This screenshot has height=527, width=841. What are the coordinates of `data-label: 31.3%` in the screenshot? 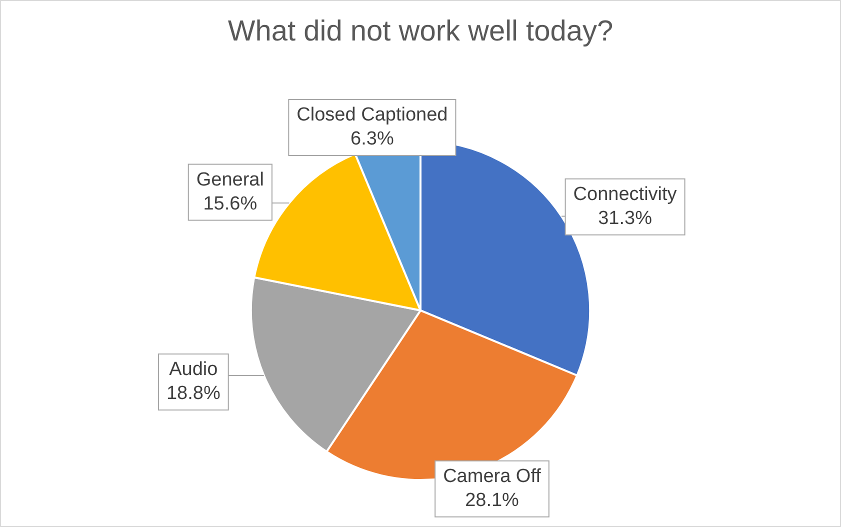 It's located at (625, 219).